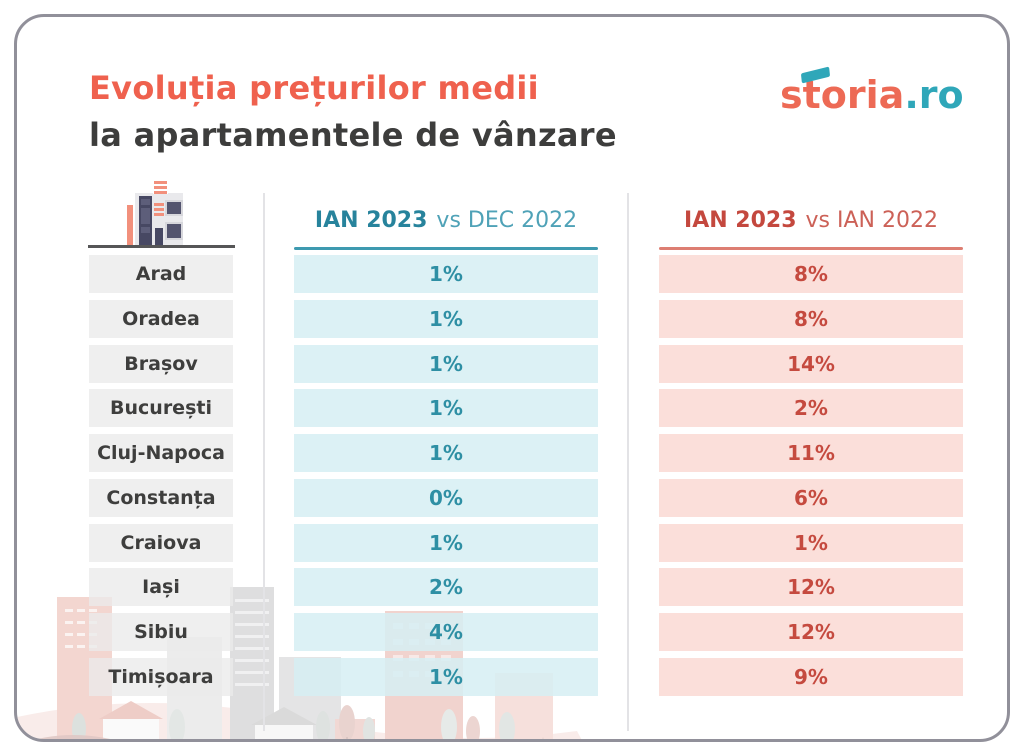 The height and width of the screenshot is (756, 1024). What do you see at coordinates (811, 498) in the screenshot?
I see `yoy-value-cell: 6%` at bounding box center [811, 498].